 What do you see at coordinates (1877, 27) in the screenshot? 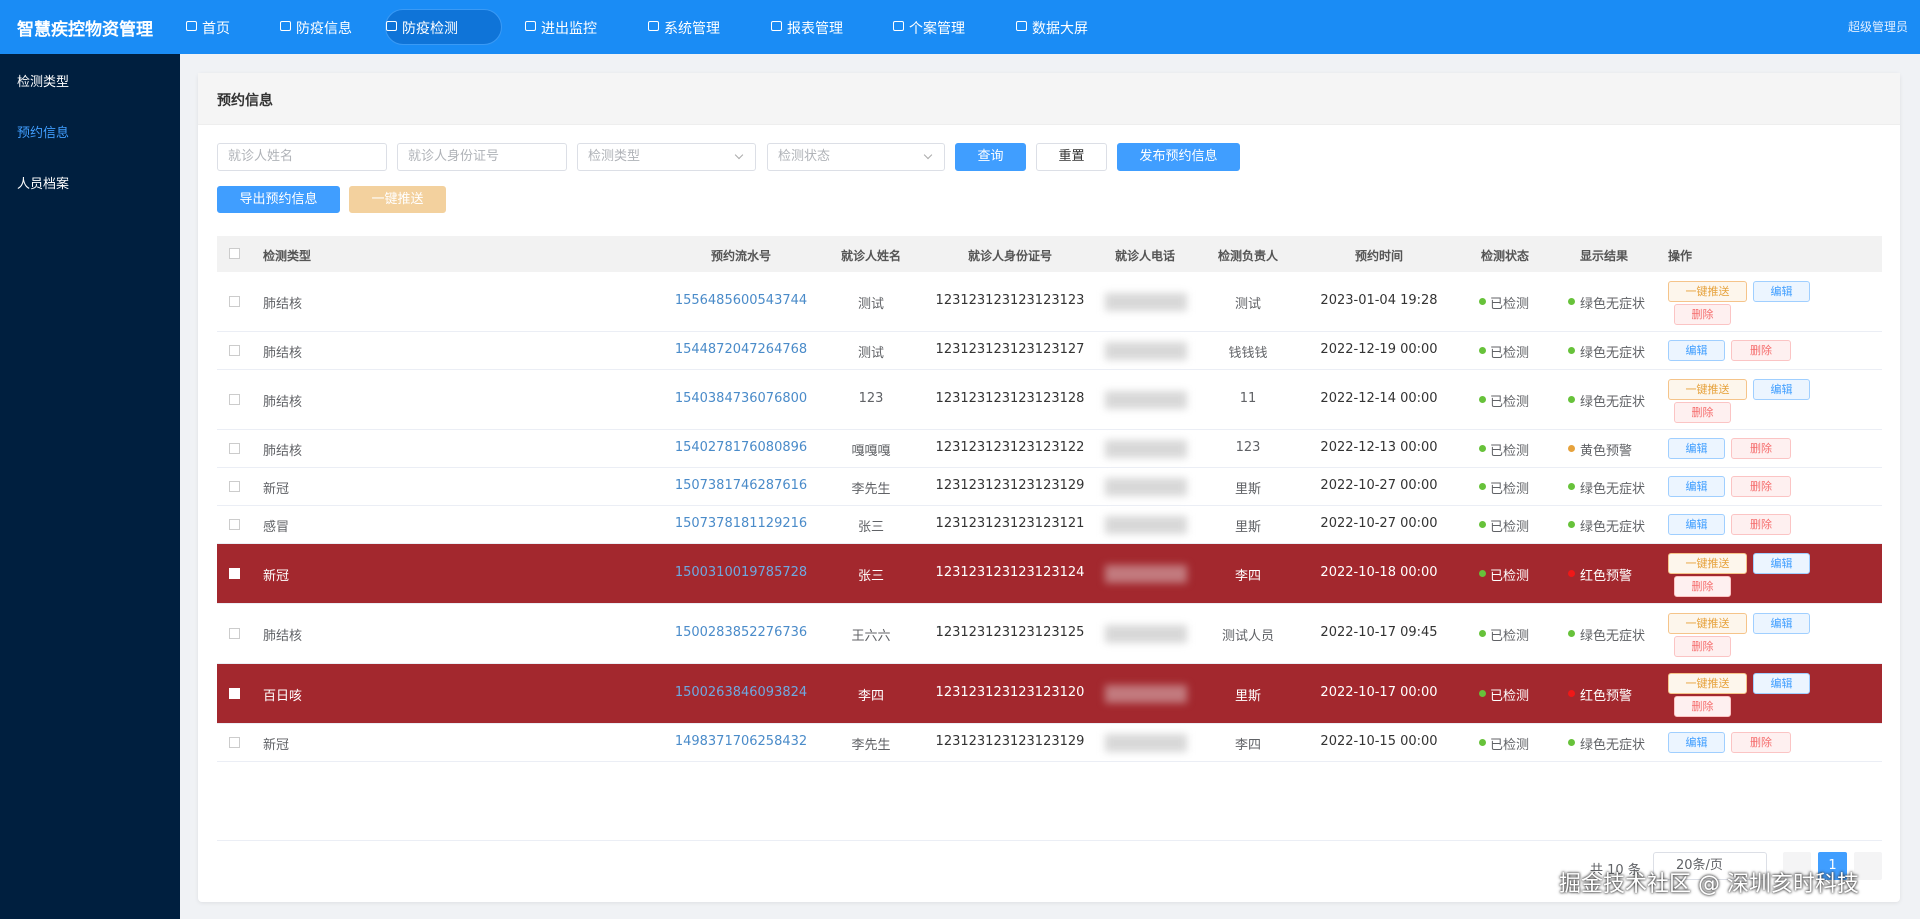
I see `user-name: 超级管理员` at bounding box center [1877, 27].